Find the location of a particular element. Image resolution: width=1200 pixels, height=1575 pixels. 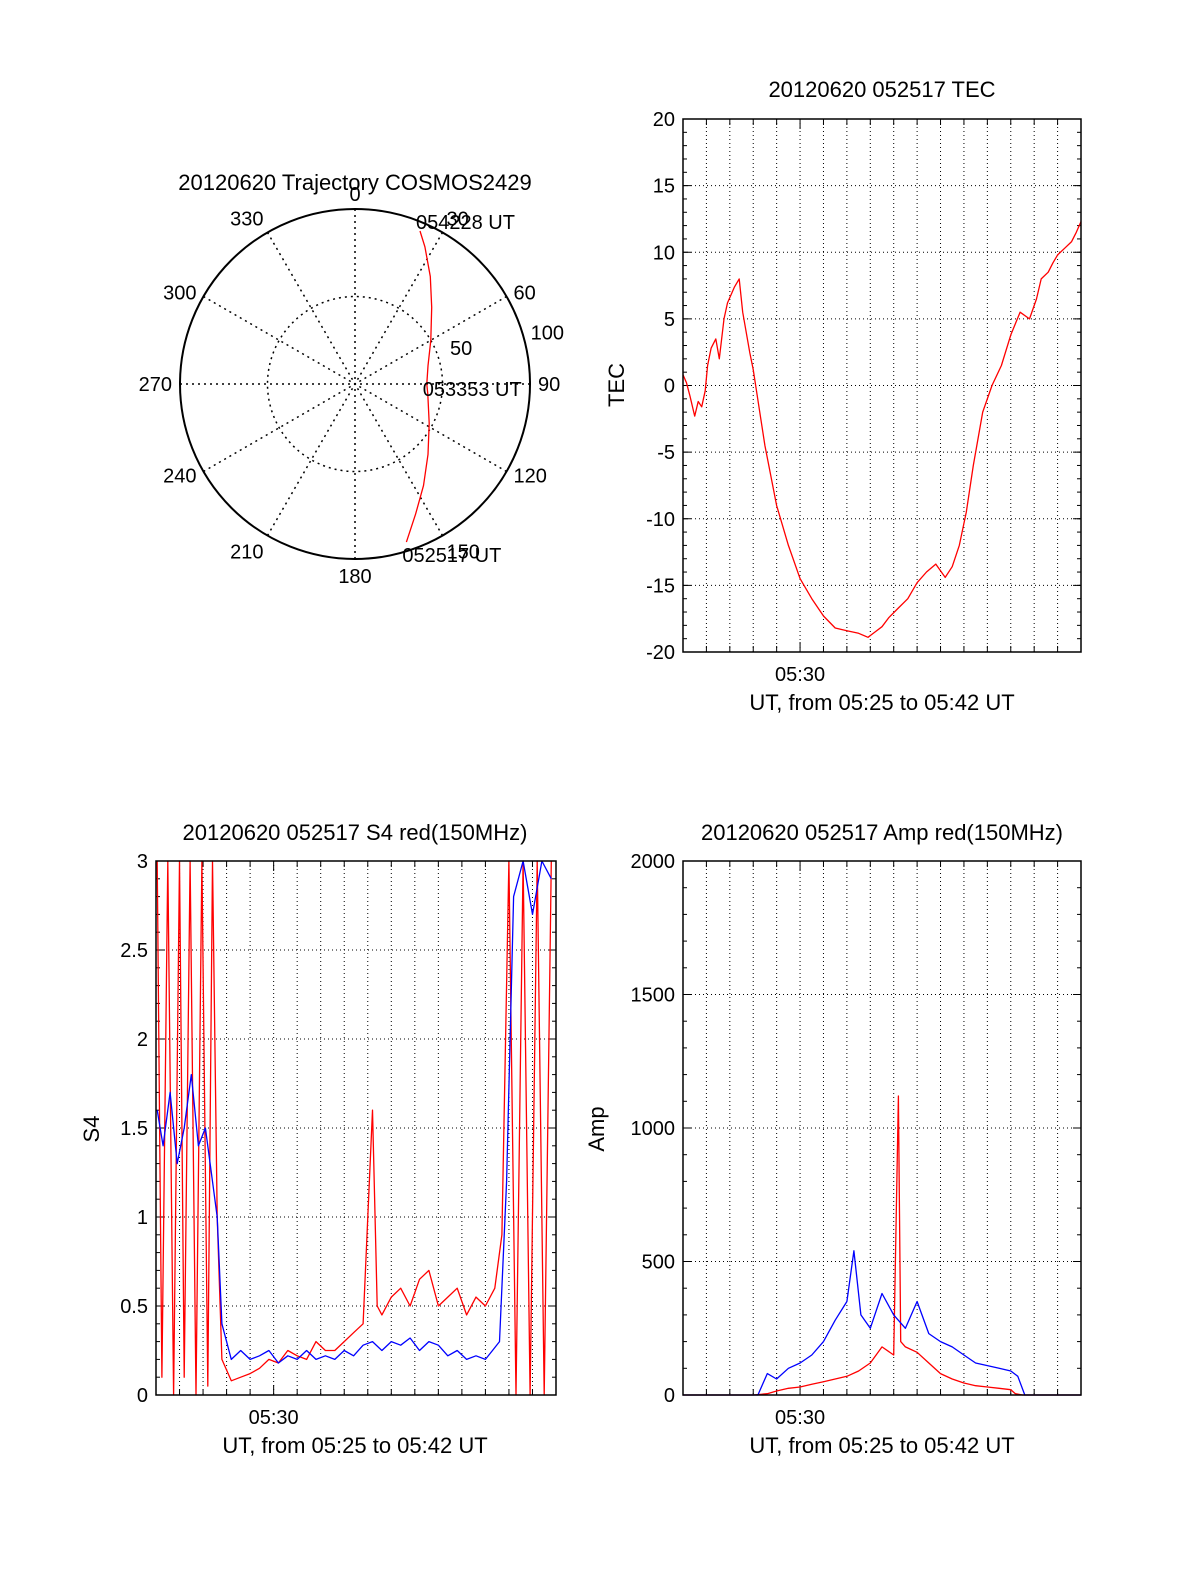

tec-x-axis-label: UT, from 05:25 to 05:42 UT is located at coordinates (881, 702).